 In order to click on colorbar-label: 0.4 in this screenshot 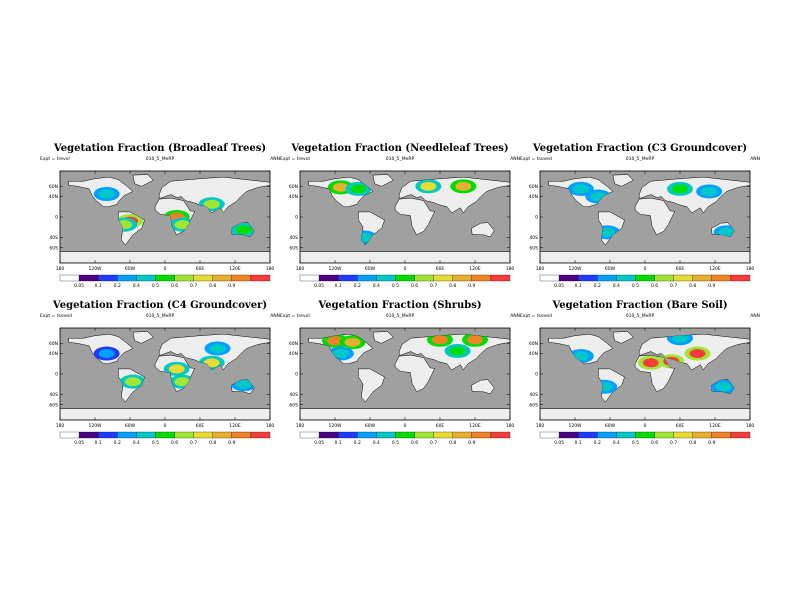, I will do `click(136, 443)`.